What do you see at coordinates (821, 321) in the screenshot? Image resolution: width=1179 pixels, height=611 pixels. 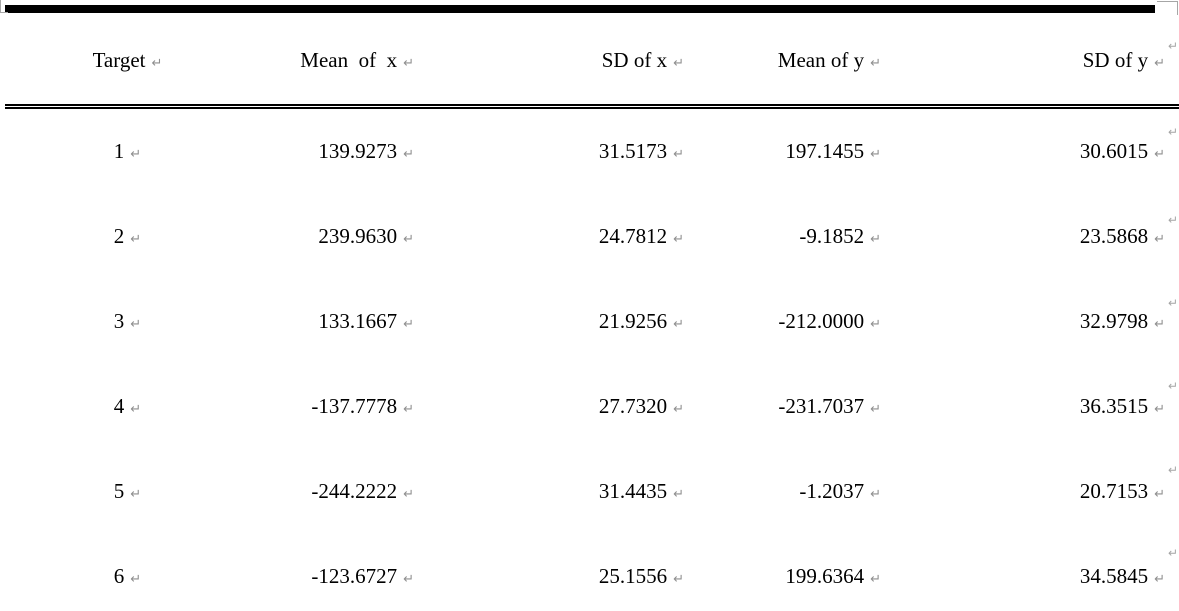 I see `cell-value: -212.0000` at bounding box center [821, 321].